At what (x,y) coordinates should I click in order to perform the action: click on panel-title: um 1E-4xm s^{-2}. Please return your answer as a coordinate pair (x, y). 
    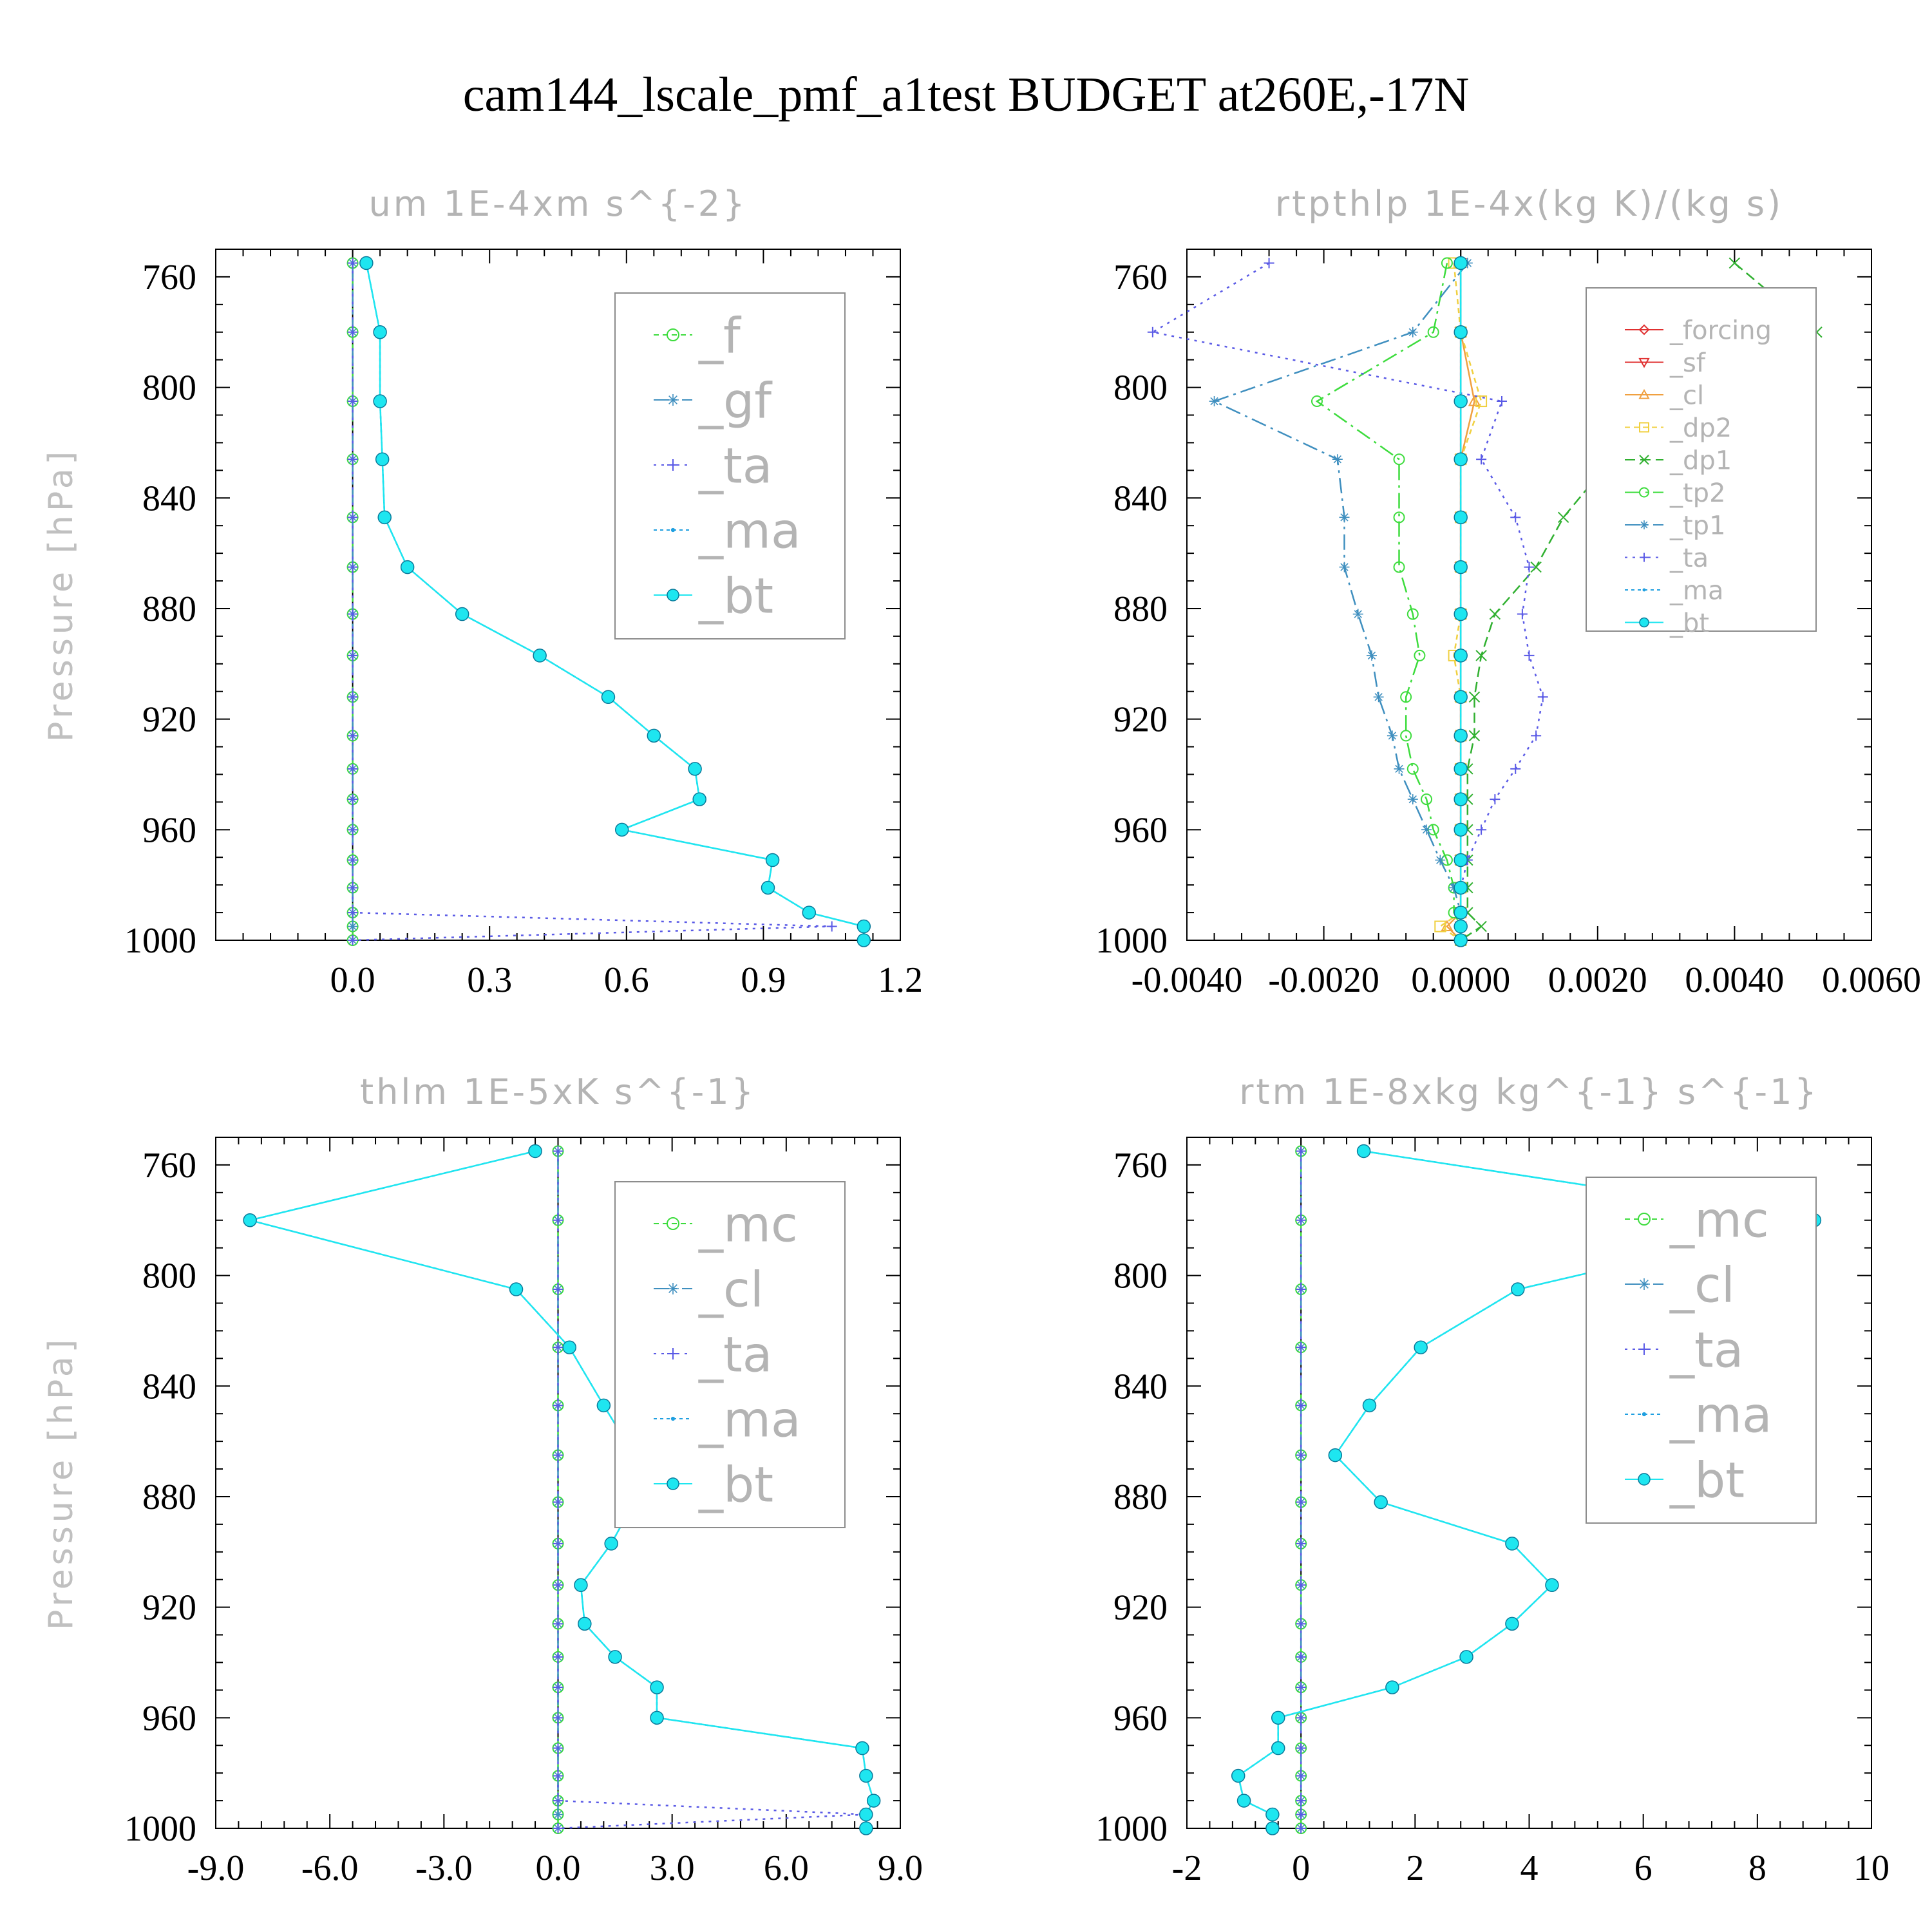
    Looking at the image, I should click on (558, 204).